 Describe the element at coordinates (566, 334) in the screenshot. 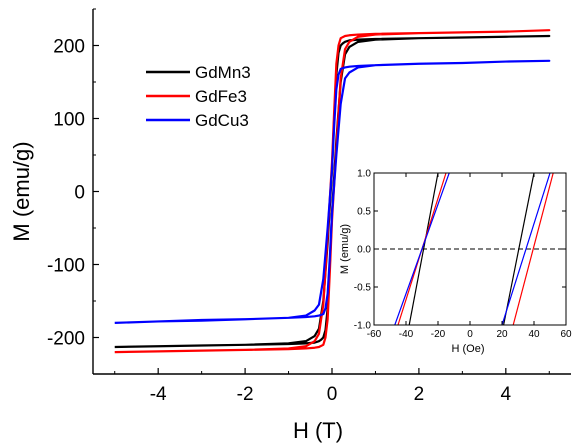

I see `inset-x-tick-label: 60` at that location.